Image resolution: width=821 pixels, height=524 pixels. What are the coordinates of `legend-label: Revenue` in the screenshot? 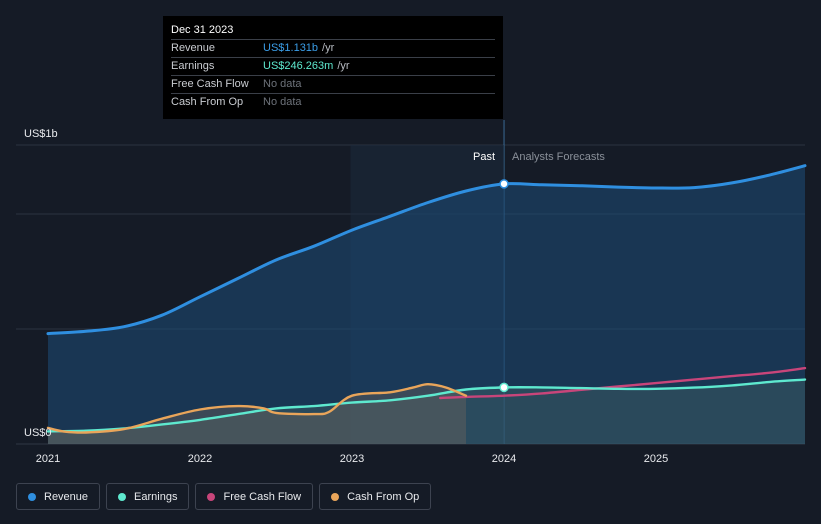 It's located at (66, 496).